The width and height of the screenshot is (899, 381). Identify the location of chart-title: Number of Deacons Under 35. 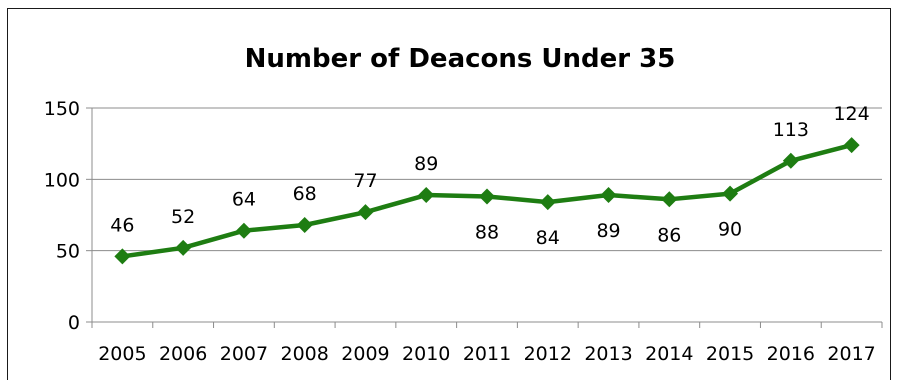
(460, 59).